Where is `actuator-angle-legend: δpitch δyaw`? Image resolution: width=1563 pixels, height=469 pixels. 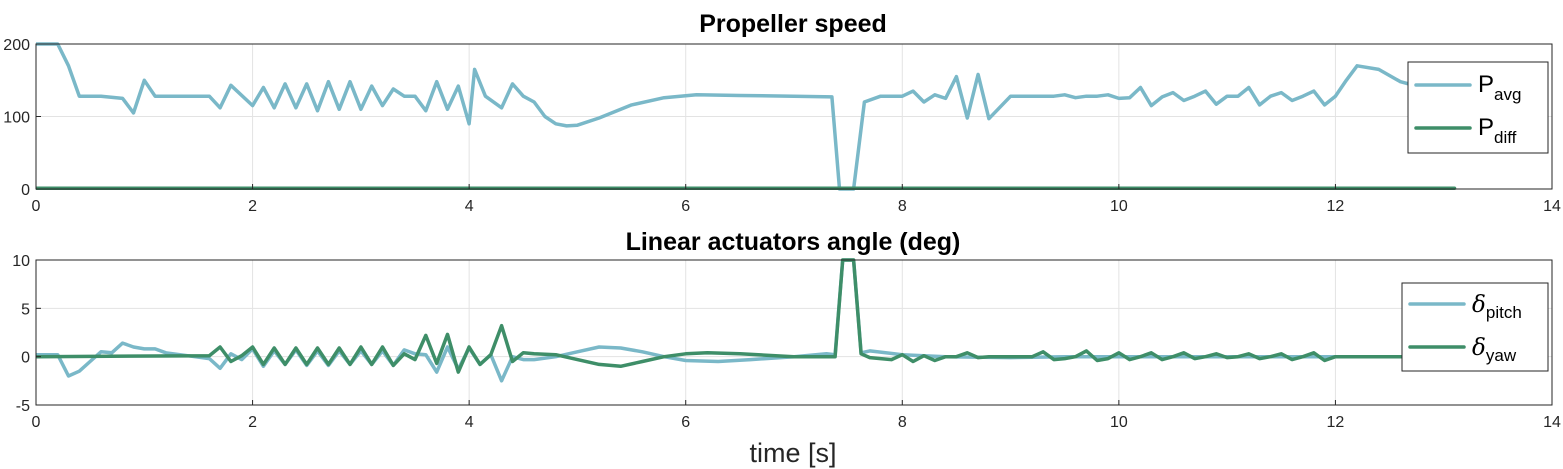 actuator-angle-legend: δpitch δyaw is located at coordinates (1475, 327).